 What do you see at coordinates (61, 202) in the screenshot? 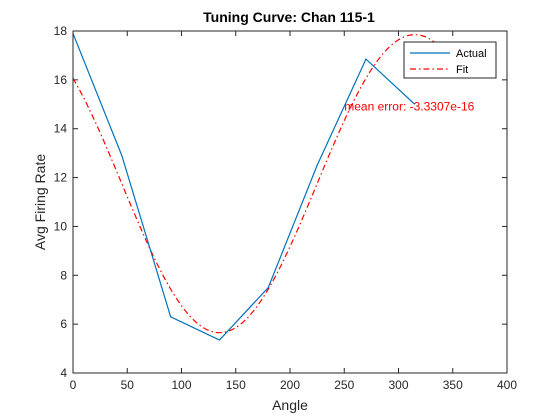
I see `y-tick-labels: 4 6 8 10 12 14 16 18` at bounding box center [61, 202].